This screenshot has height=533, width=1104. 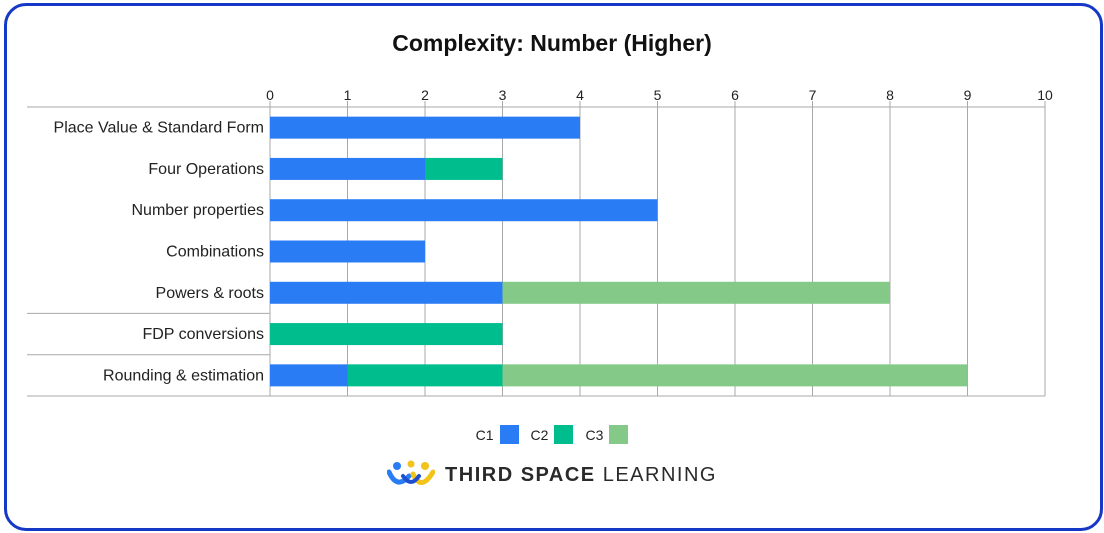 What do you see at coordinates (425, 95) in the screenshot?
I see `x-tick-label: 2` at bounding box center [425, 95].